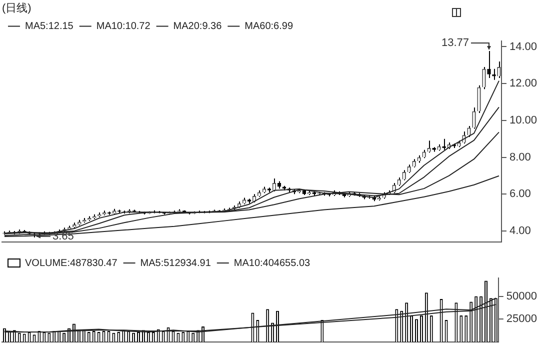  Describe the element at coordinates (523, 46) in the screenshot. I see `y-tick-label: 14.00` at that location.